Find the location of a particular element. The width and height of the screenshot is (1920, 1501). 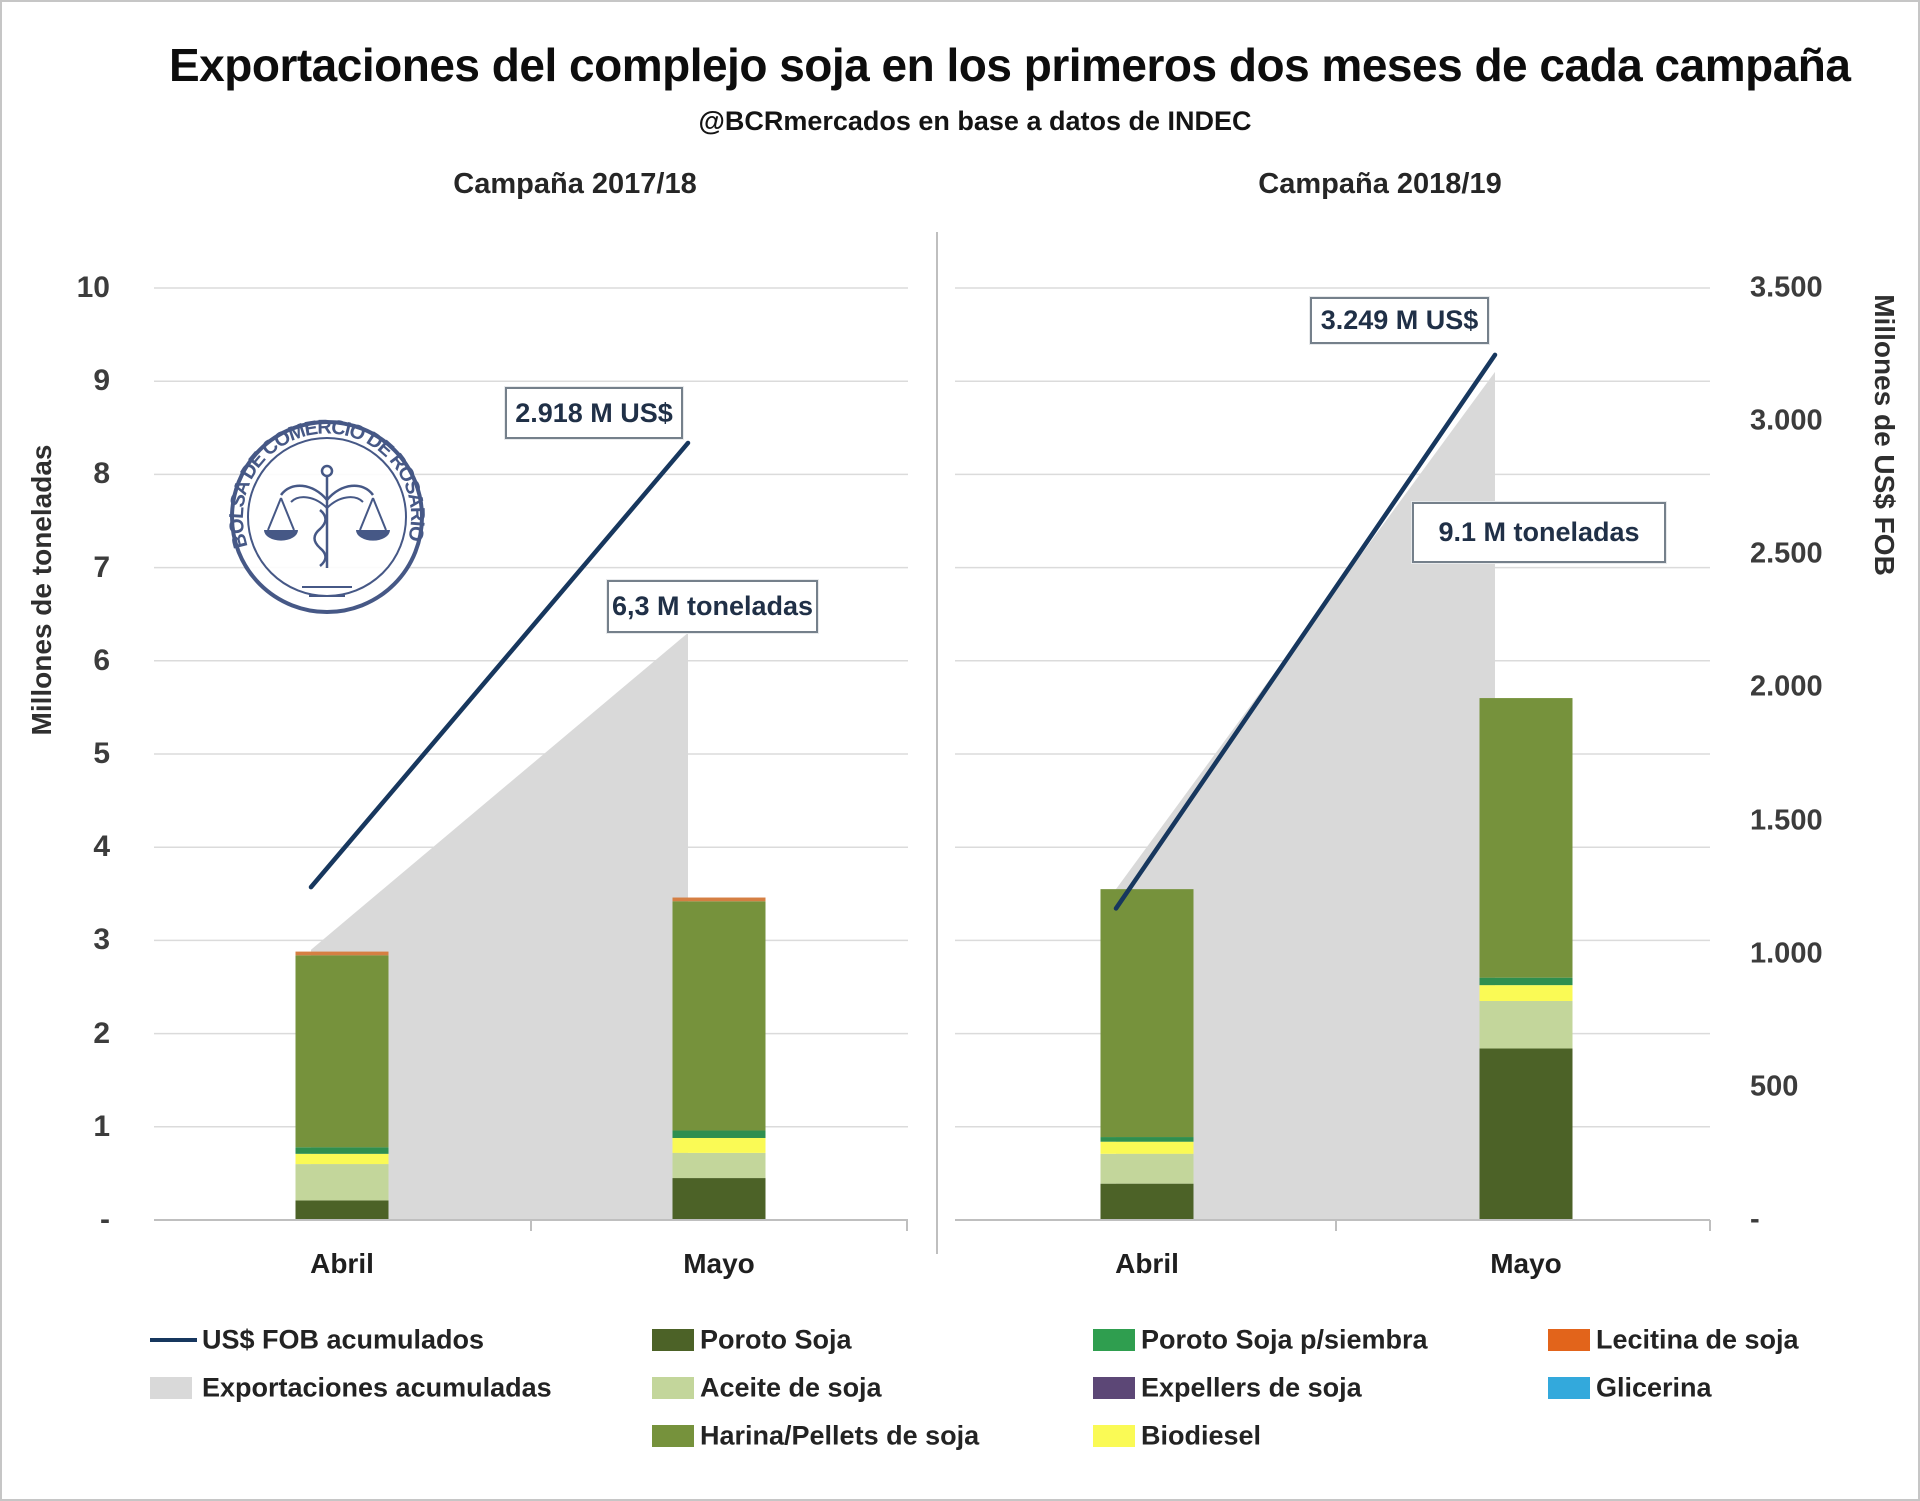

callout-tons-2018-19: 9.1 M toneladas is located at coordinates (1539, 532).